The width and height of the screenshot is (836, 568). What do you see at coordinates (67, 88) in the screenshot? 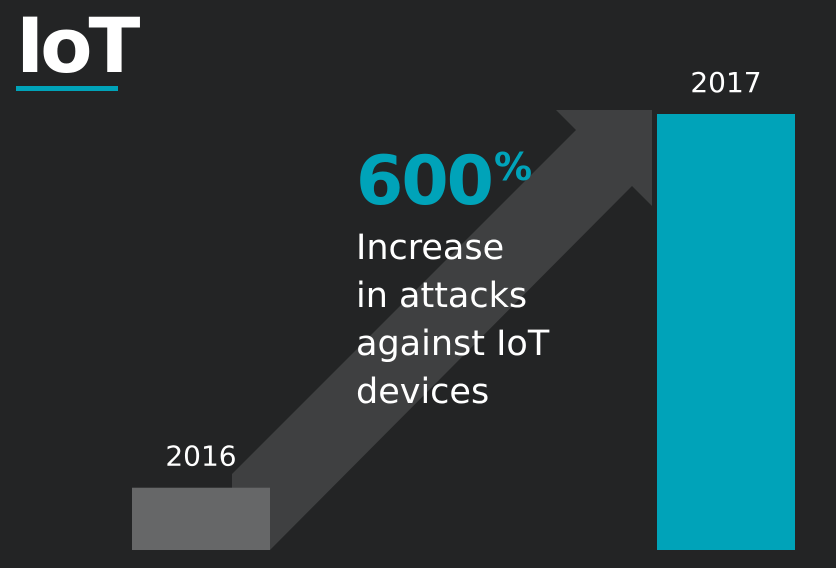
I see `title-underline` at bounding box center [67, 88].